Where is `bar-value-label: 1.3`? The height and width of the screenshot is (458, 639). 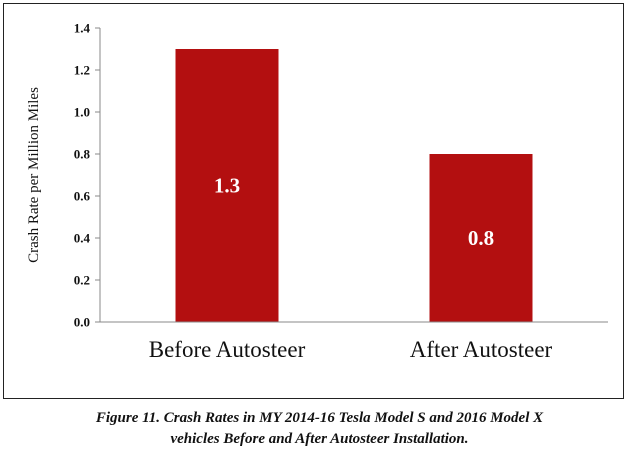
bar-value-label: 1.3 is located at coordinates (227, 186).